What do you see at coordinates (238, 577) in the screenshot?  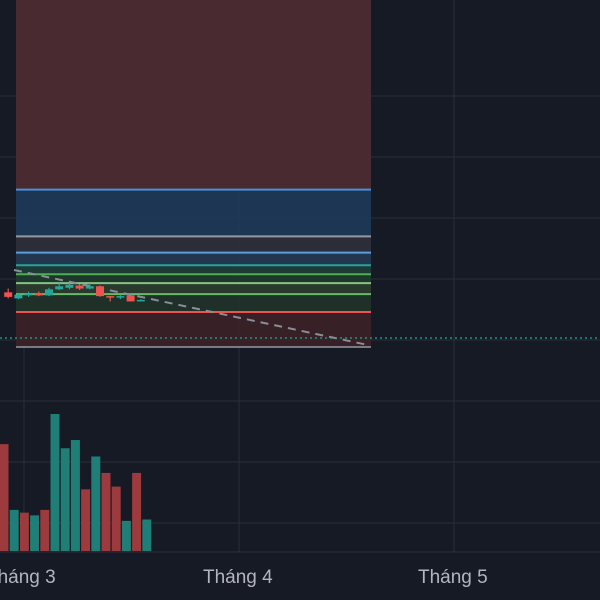 I see `x-tick-label: Tháng 4` at bounding box center [238, 577].